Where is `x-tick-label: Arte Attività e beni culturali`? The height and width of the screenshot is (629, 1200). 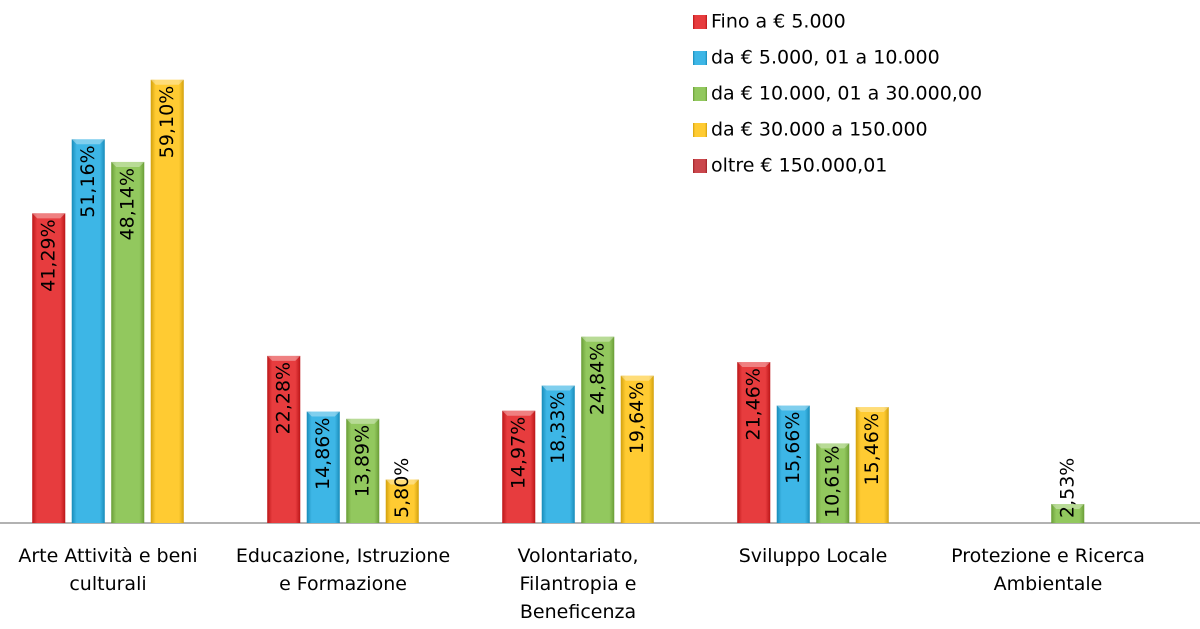 x-tick-label: Arte Attività e beni culturali is located at coordinates (107, 570).